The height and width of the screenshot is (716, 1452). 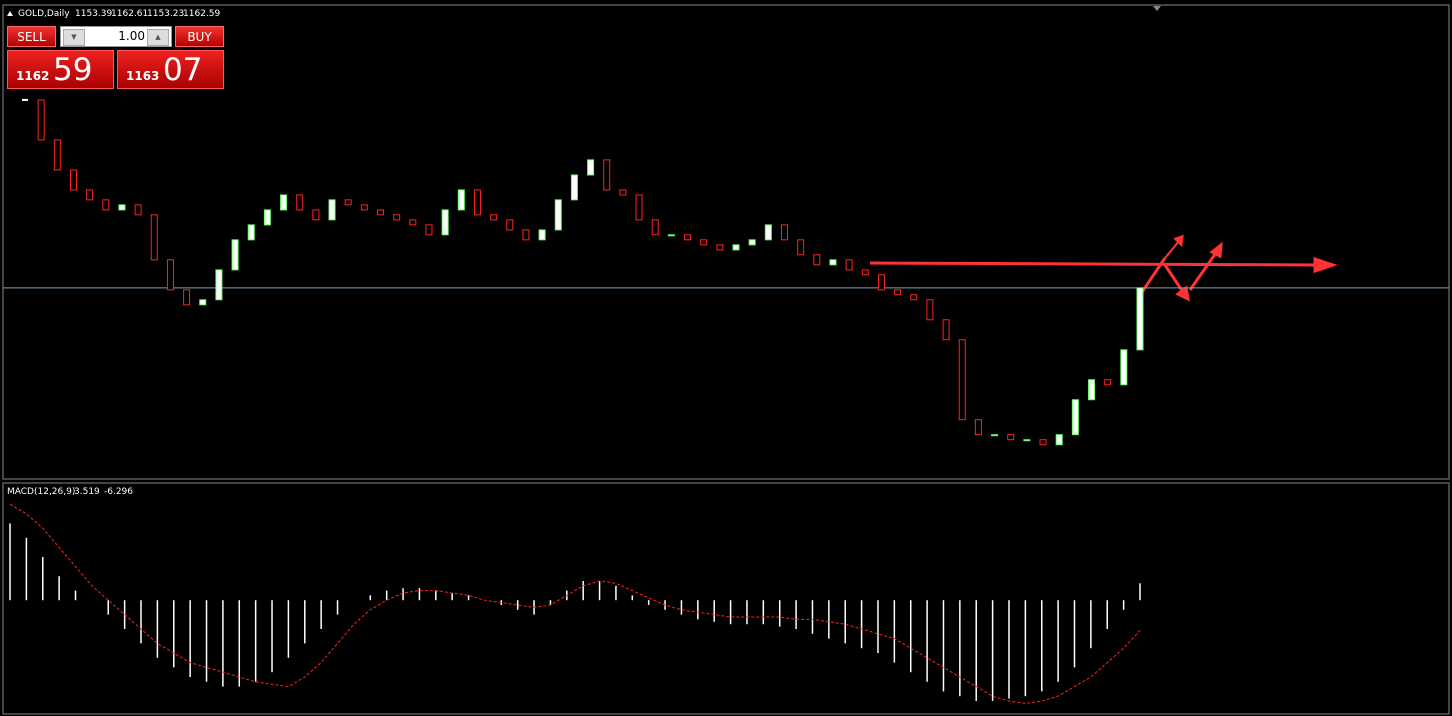 I want to click on macd-label: MACD(12,26,9), so click(x=41, y=492).